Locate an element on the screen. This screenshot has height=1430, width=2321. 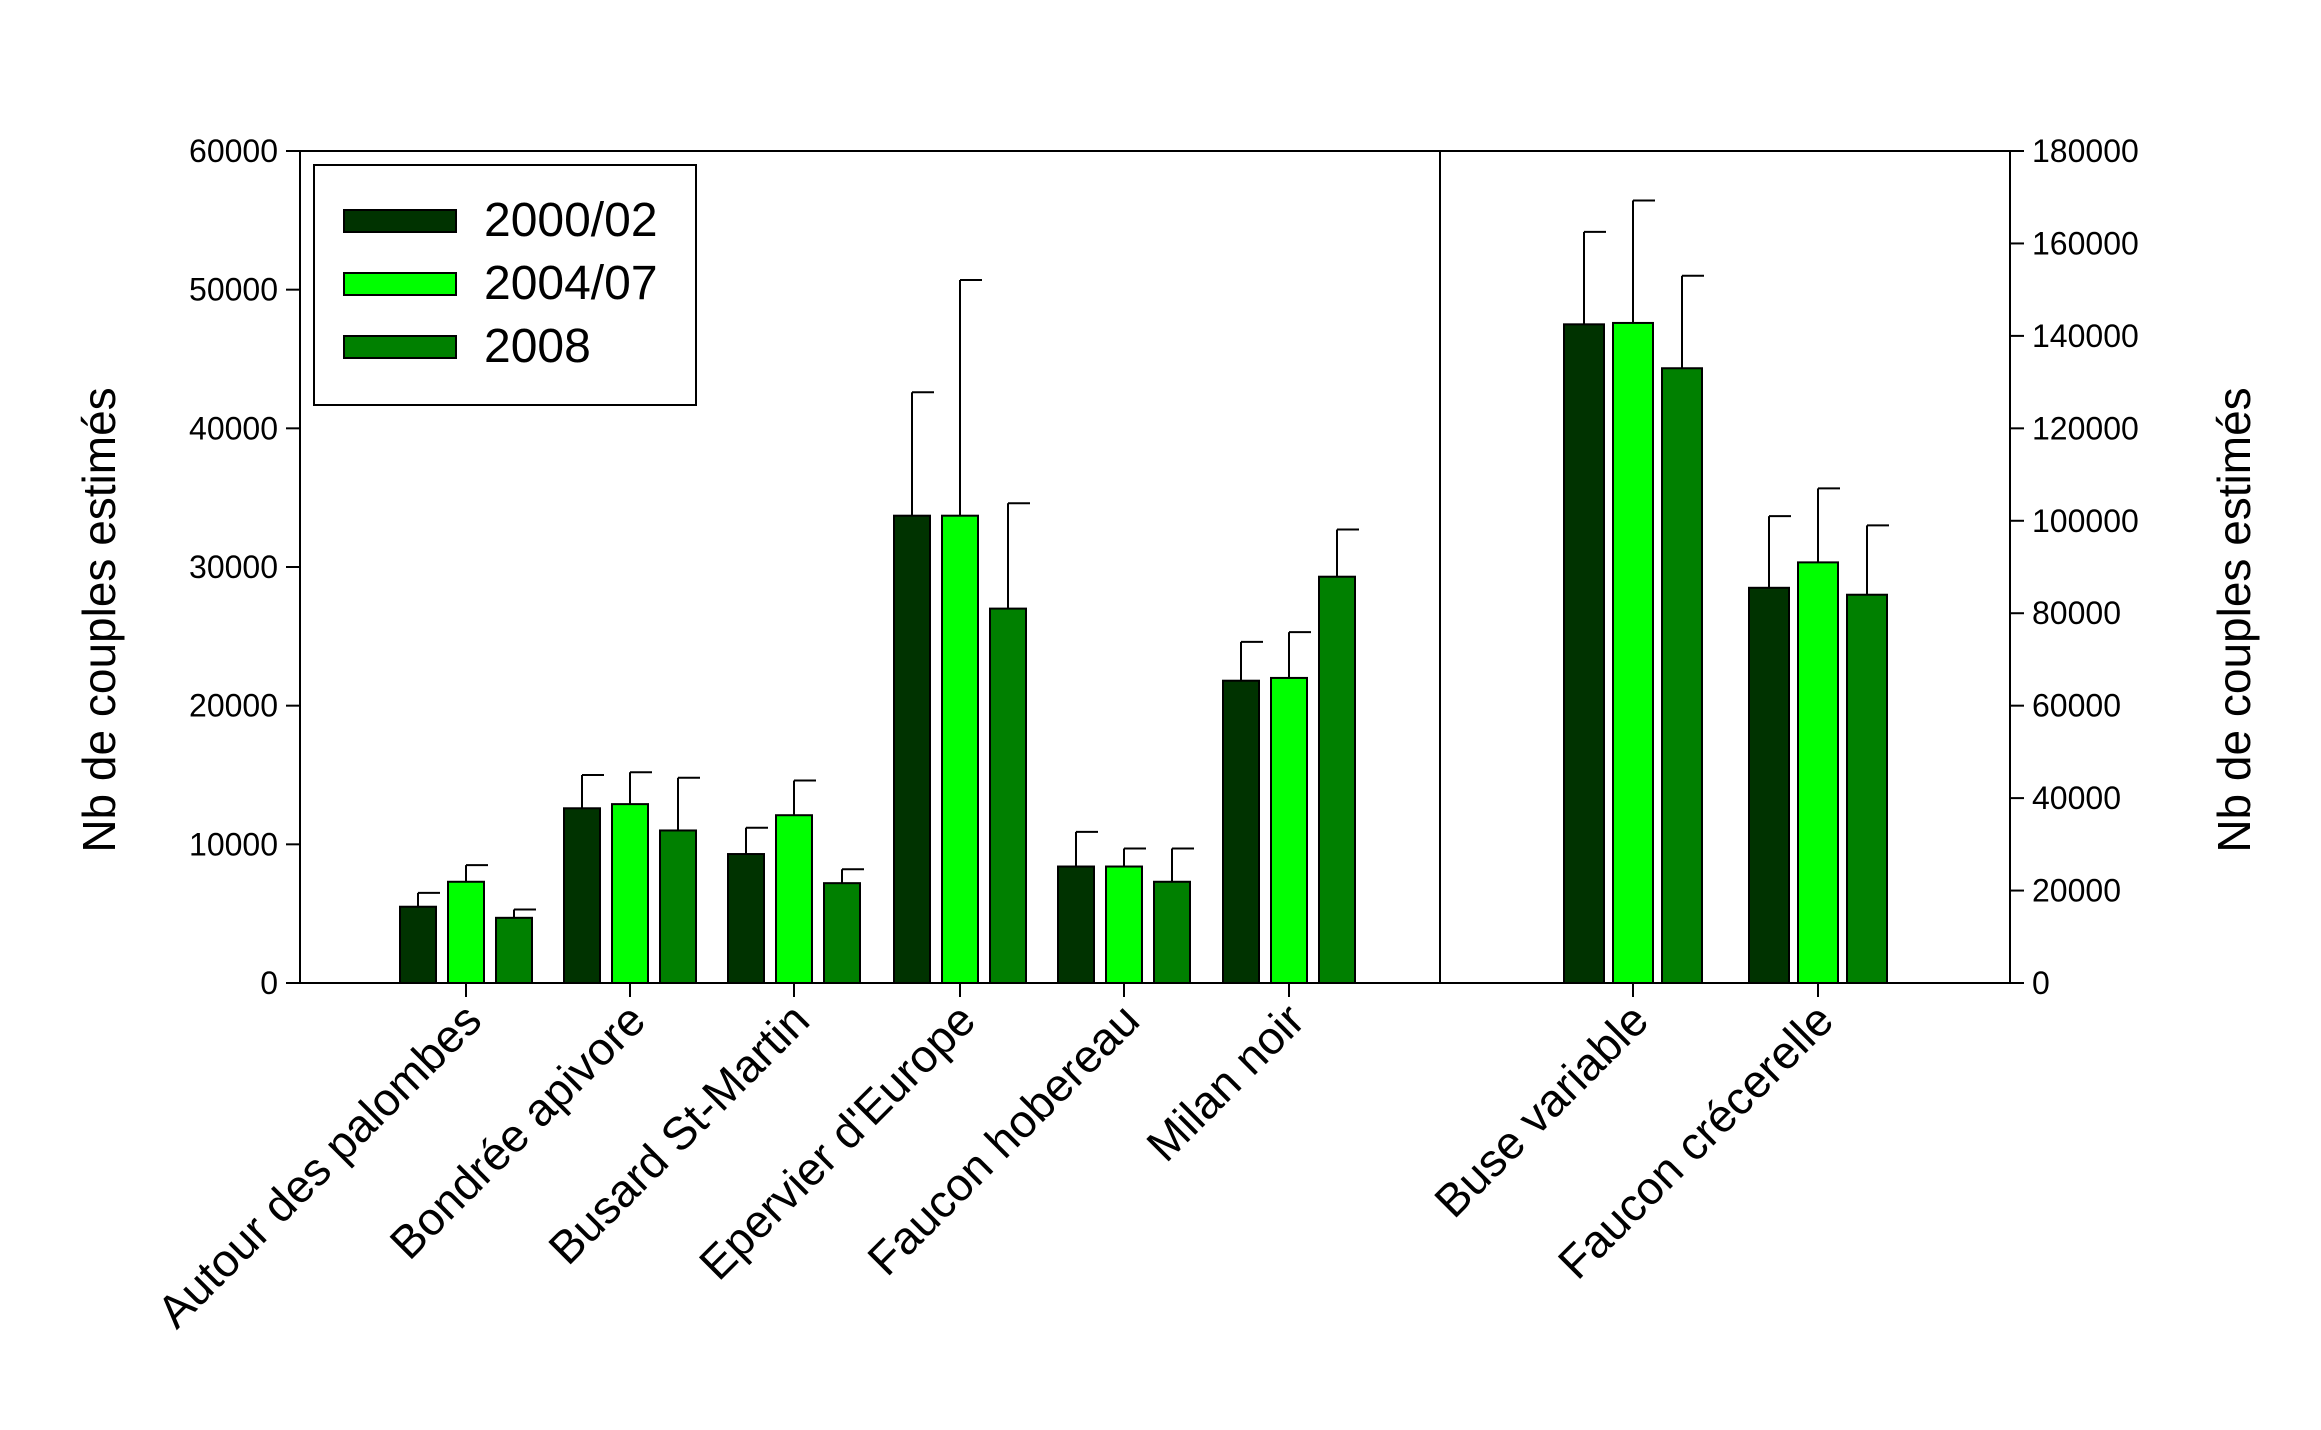
right-tick-label: 140000 is located at coordinates (2085, 336).